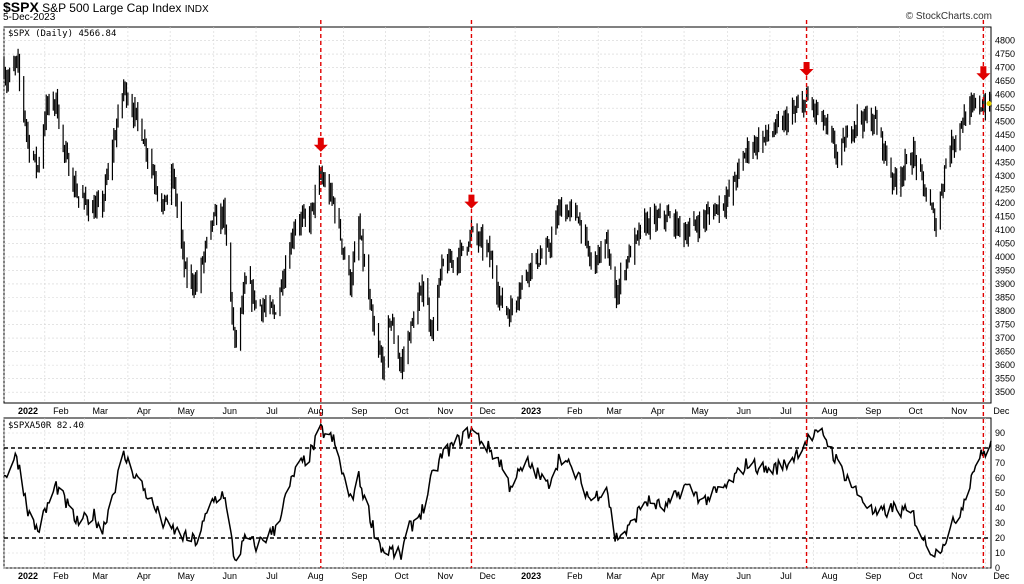  I want to click on price-y-tick-label: 3950, so click(1005, 270).